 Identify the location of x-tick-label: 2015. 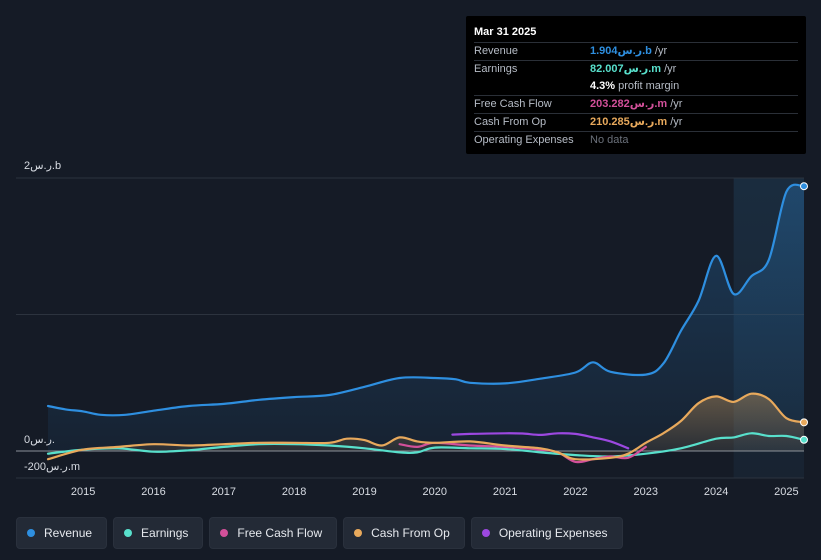
(83, 492).